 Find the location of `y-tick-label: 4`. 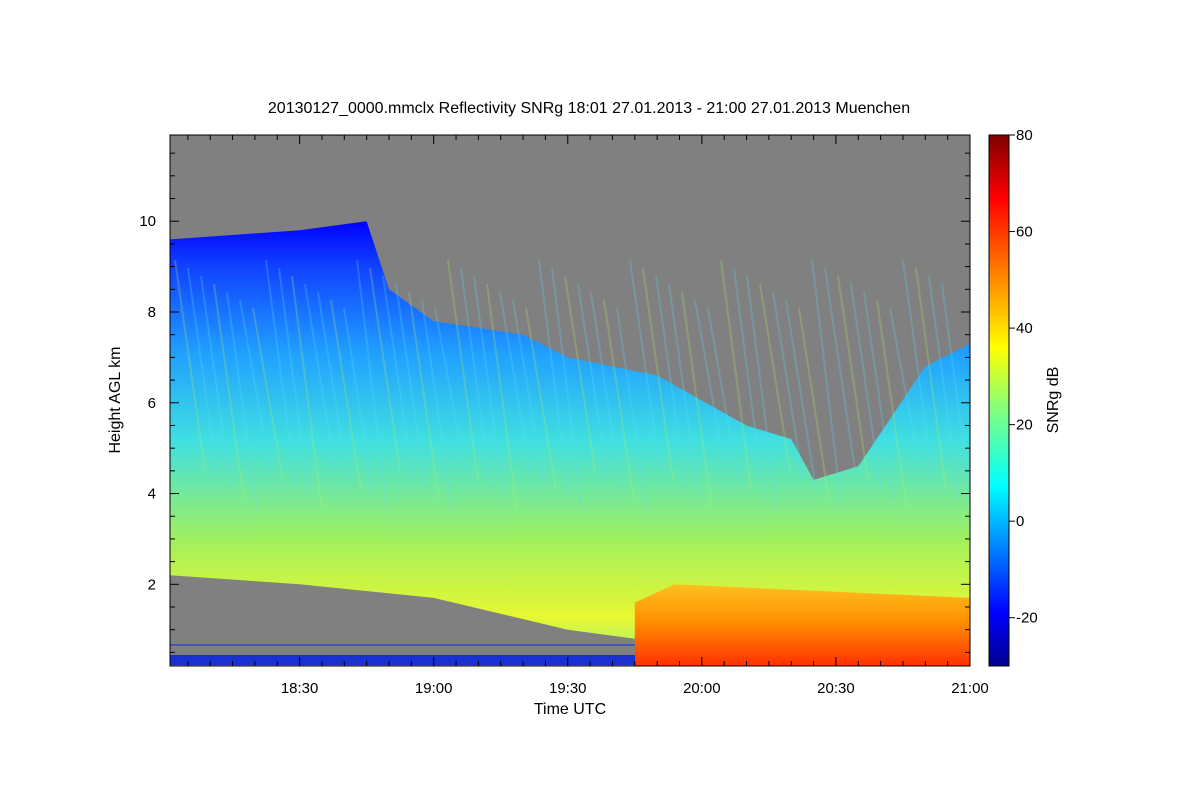

y-tick-label: 4 is located at coordinates (152, 494).